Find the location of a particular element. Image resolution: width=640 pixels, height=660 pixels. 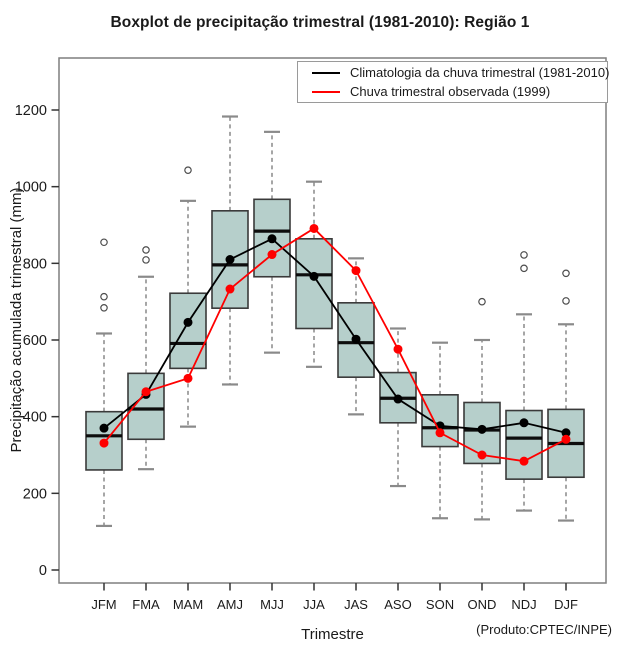

climatology-point-MAM is located at coordinates (188, 322).